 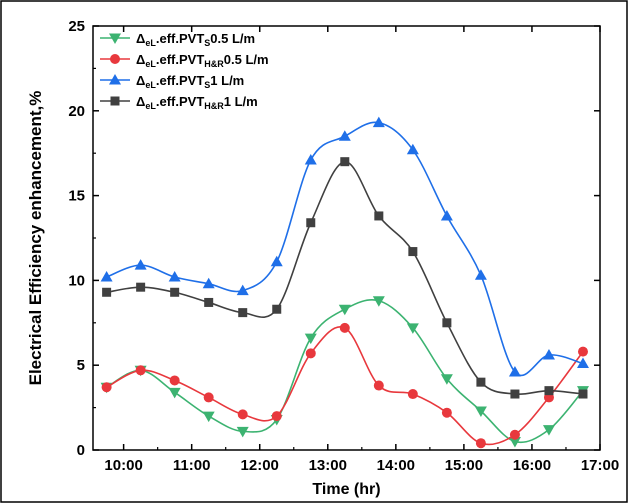 What do you see at coordinates (35, 238) in the screenshot?
I see `y-axis-title: Electrical Efficiency enhancement,%` at bounding box center [35, 238].